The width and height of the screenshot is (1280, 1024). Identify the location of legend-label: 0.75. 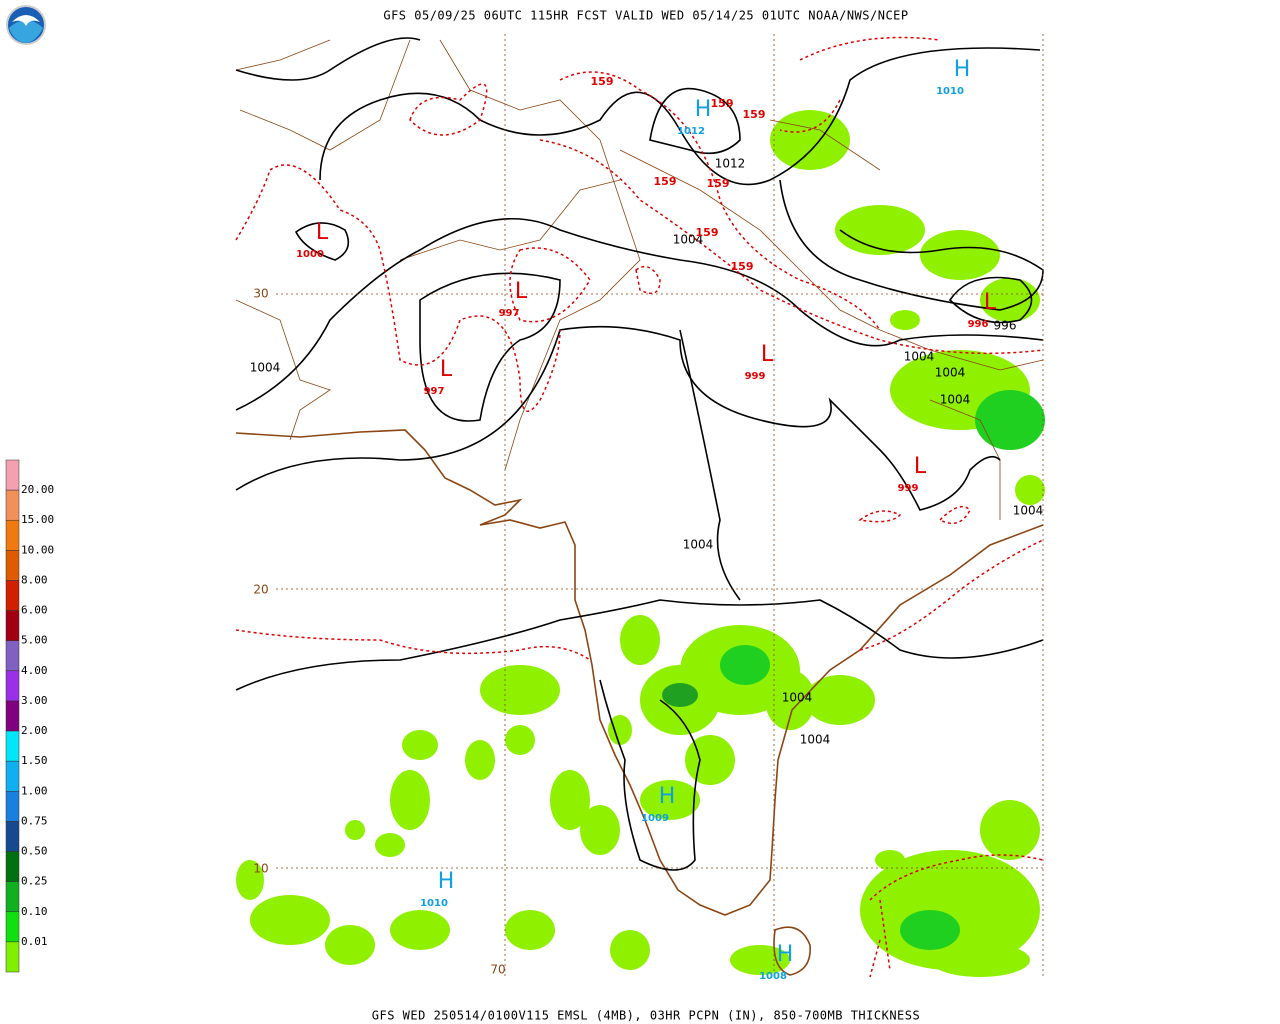
(34, 820).